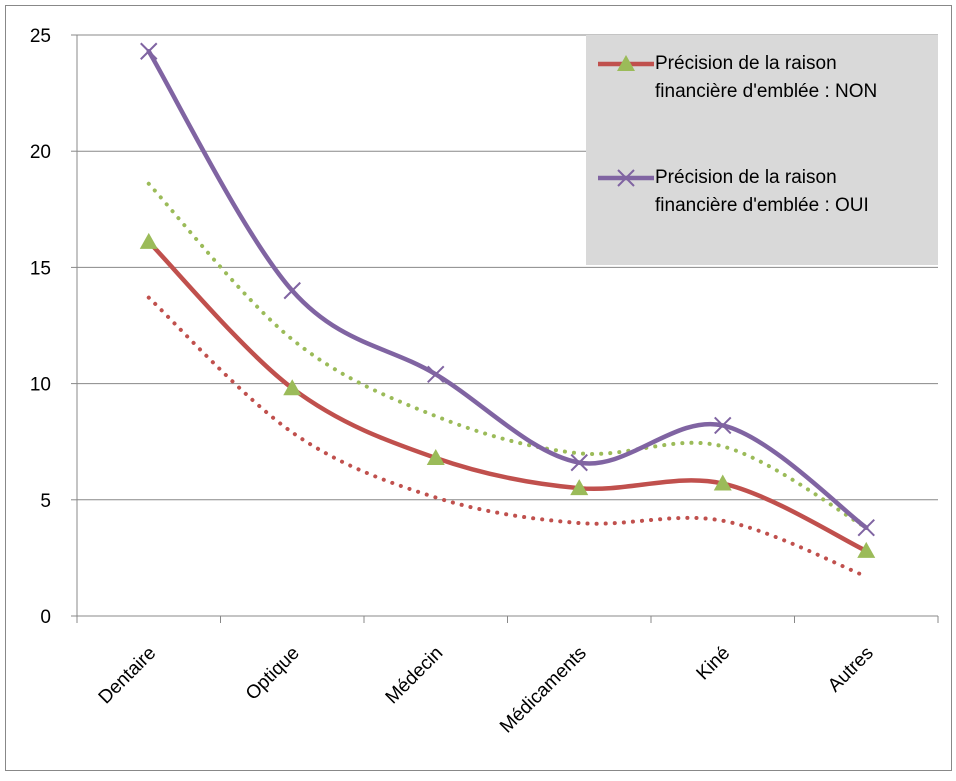  What do you see at coordinates (45, 617) in the screenshot?
I see `y-tick-label: 0` at bounding box center [45, 617].